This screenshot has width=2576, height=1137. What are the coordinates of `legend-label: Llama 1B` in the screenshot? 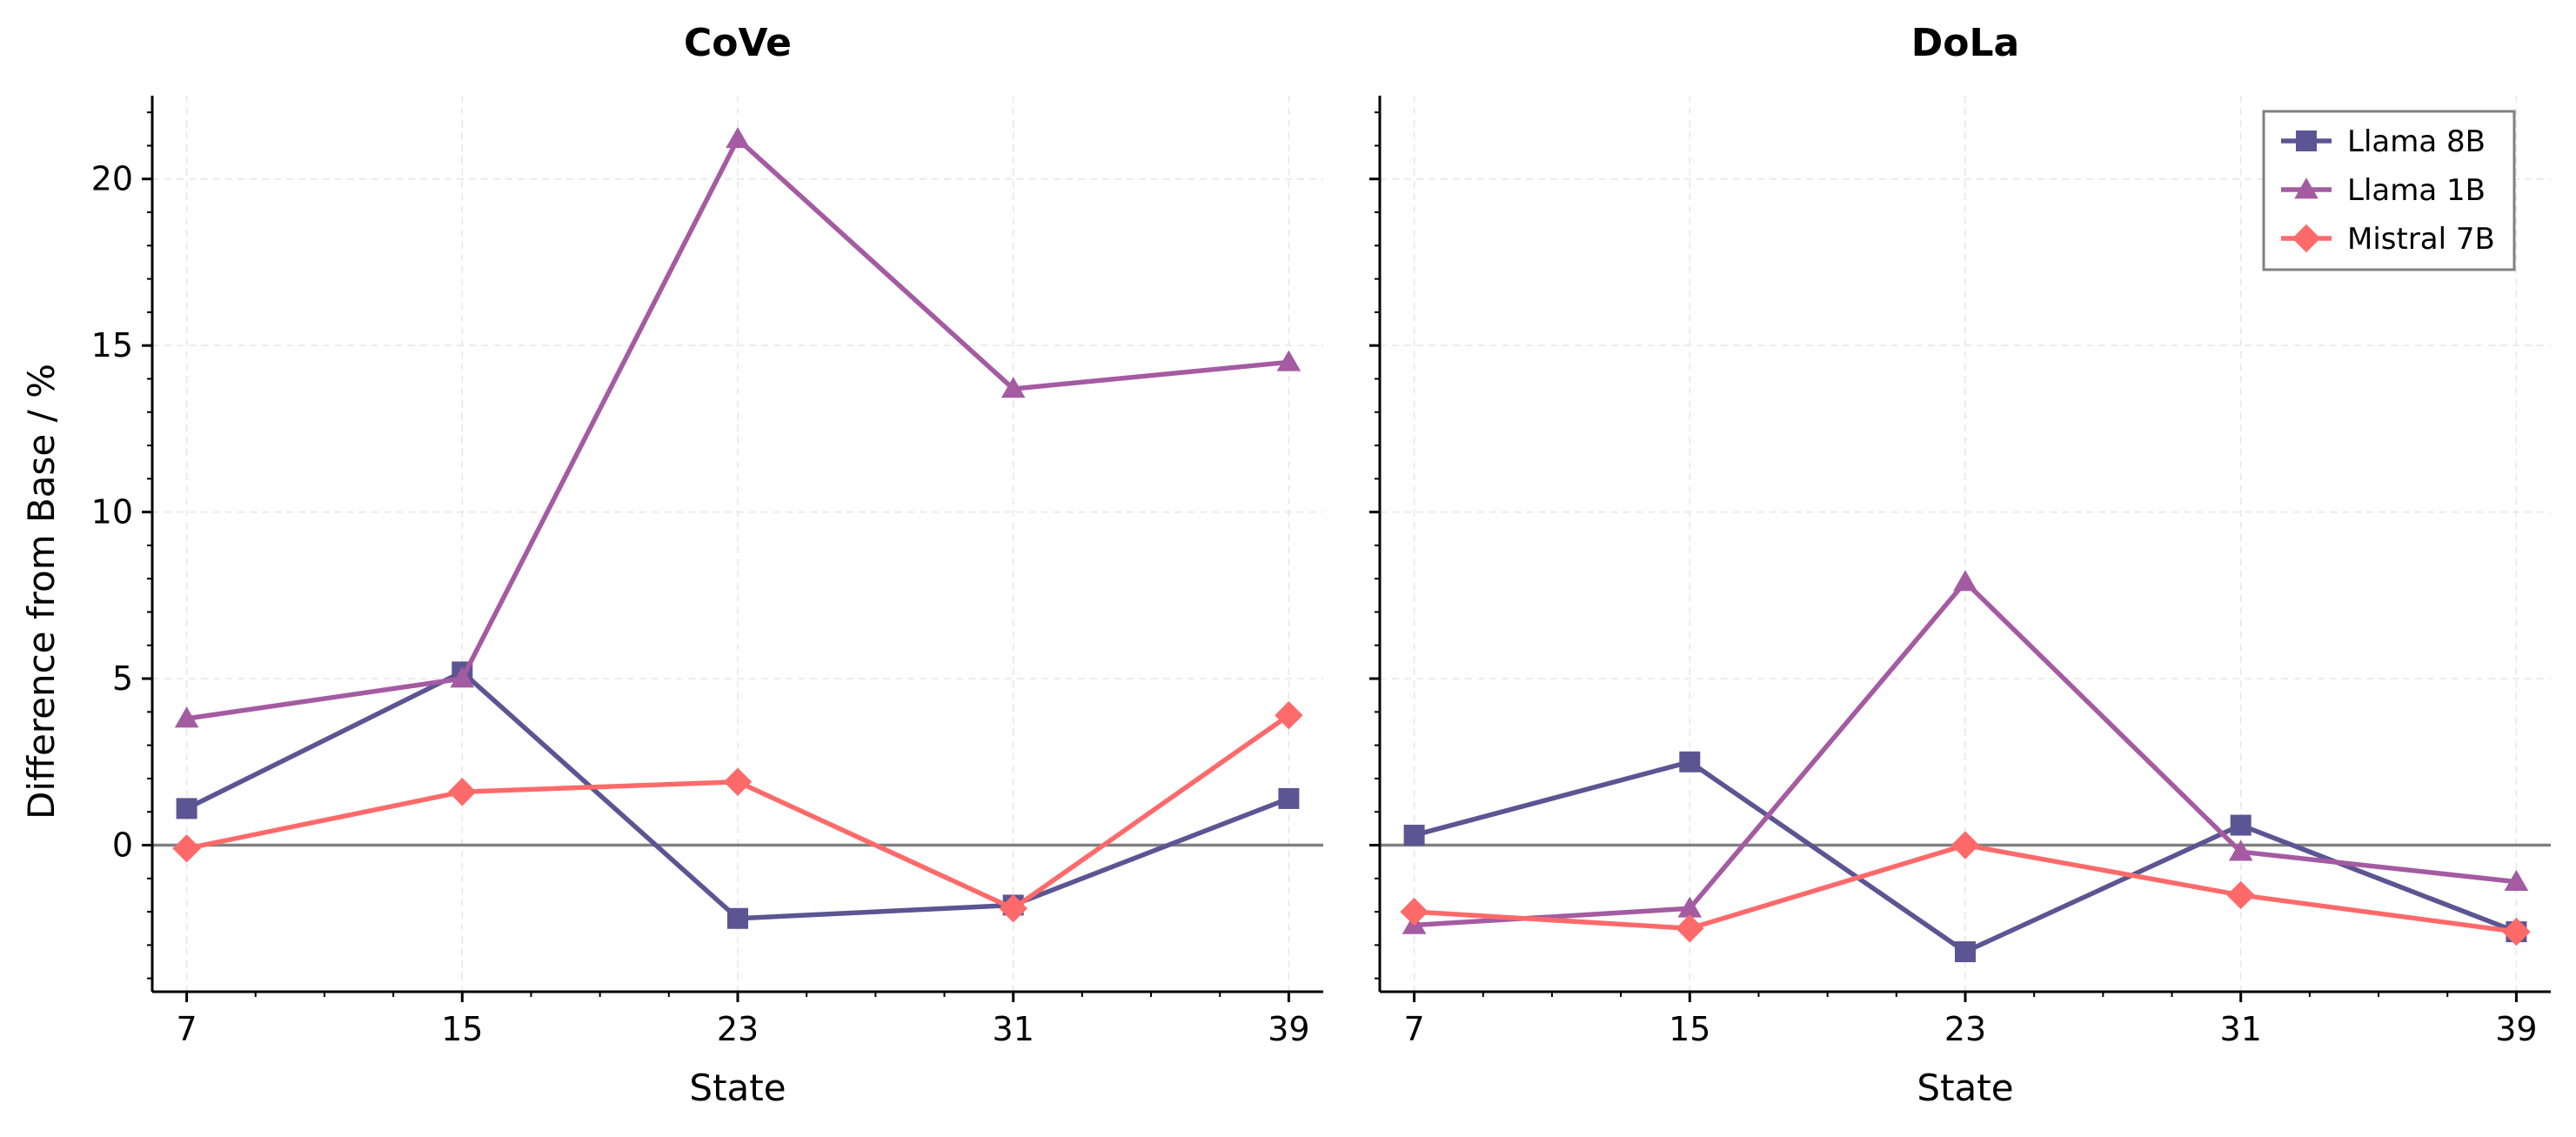 It's located at (2416, 191).